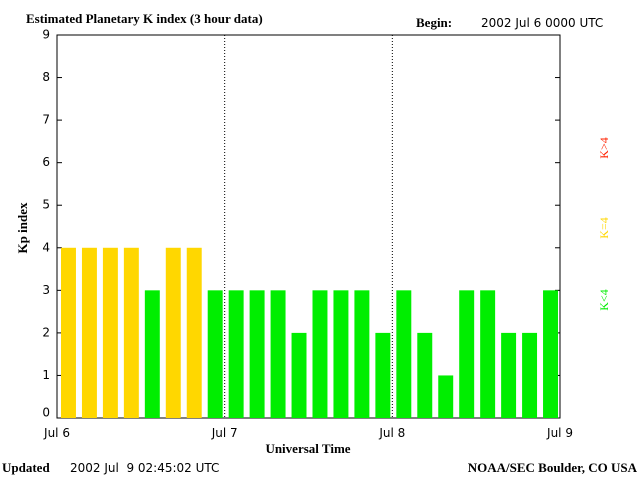  Describe the element at coordinates (46, 290) in the screenshot. I see `y-tick-label: 3` at that location.